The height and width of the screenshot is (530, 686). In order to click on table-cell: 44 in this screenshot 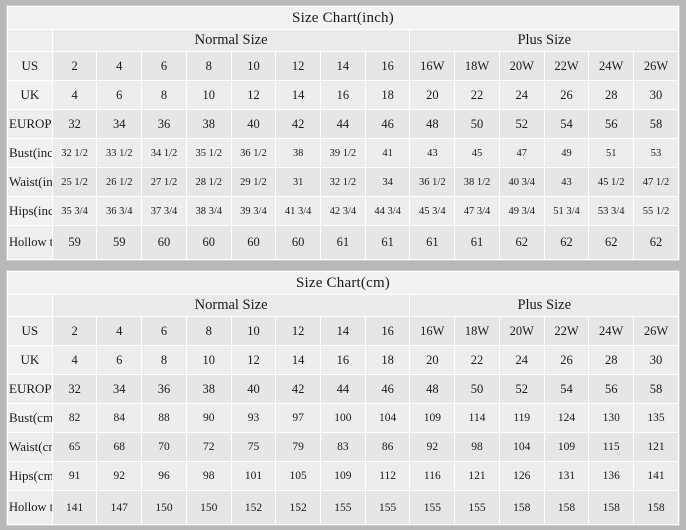, I will do `click(343, 124)`.